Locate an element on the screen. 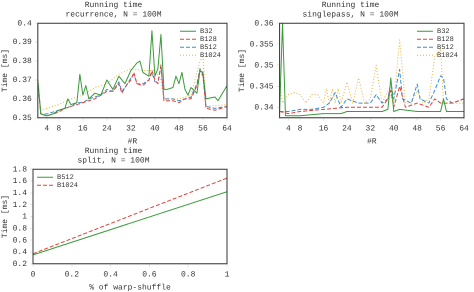  x-tick-label: 0.4 is located at coordinates (110, 275).